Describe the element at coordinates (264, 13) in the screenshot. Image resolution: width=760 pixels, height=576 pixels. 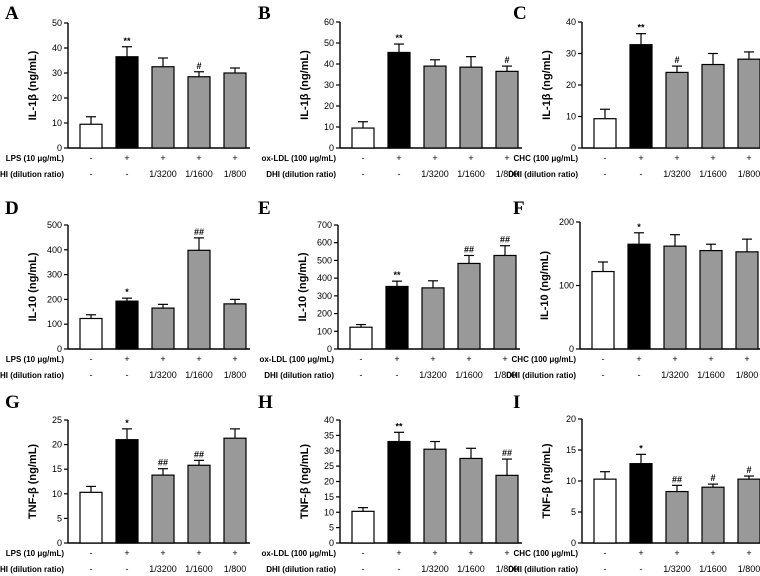
I see `panel-label-b: B` at that location.